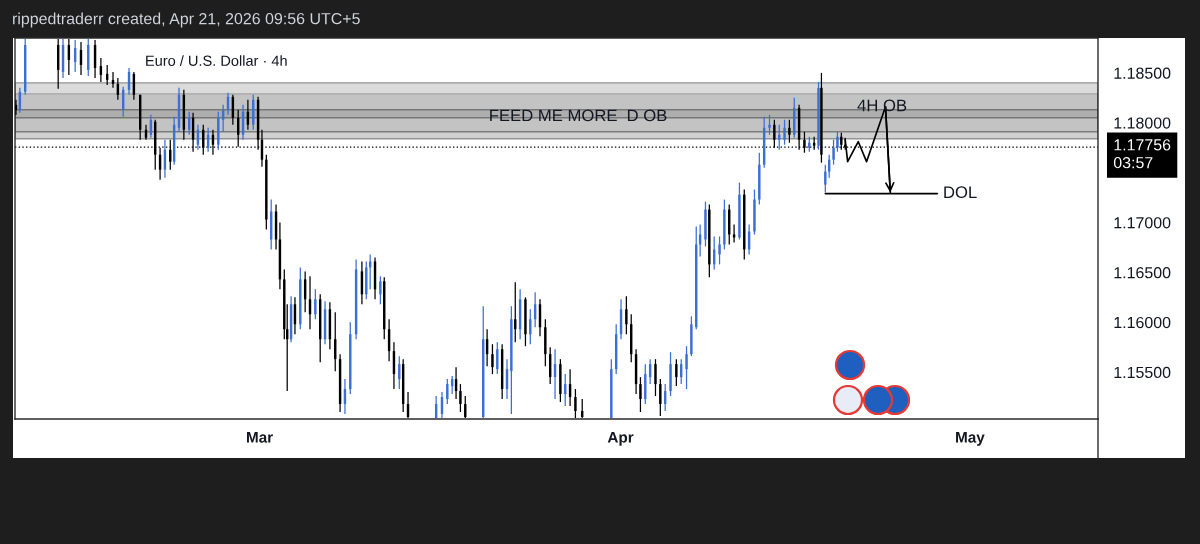 The height and width of the screenshot is (544, 1200). Describe the element at coordinates (259, 437) in the screenshot. I see `x-tick-label: Mar` at that location.